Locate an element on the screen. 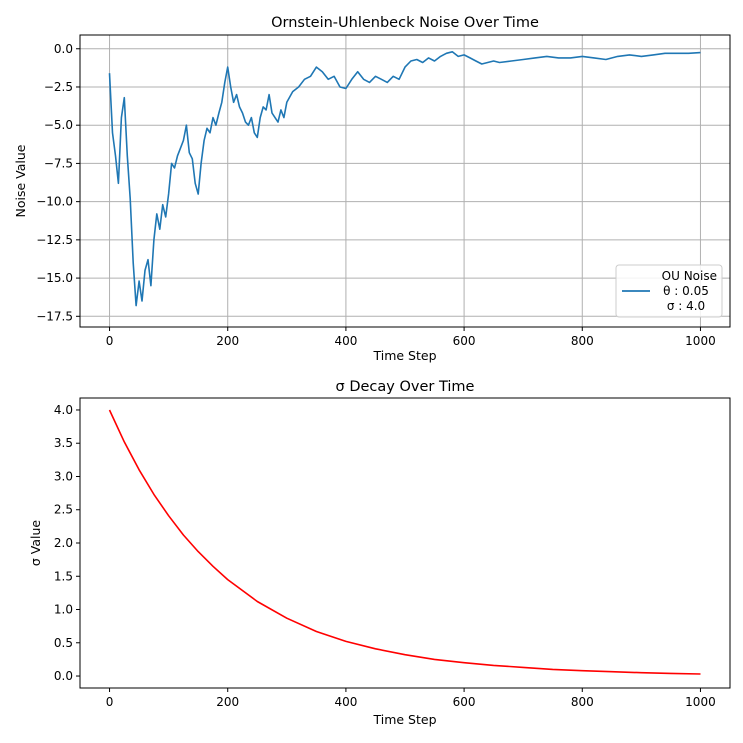  y-tick-label: 2.5 is located at coordinates (63, 510).